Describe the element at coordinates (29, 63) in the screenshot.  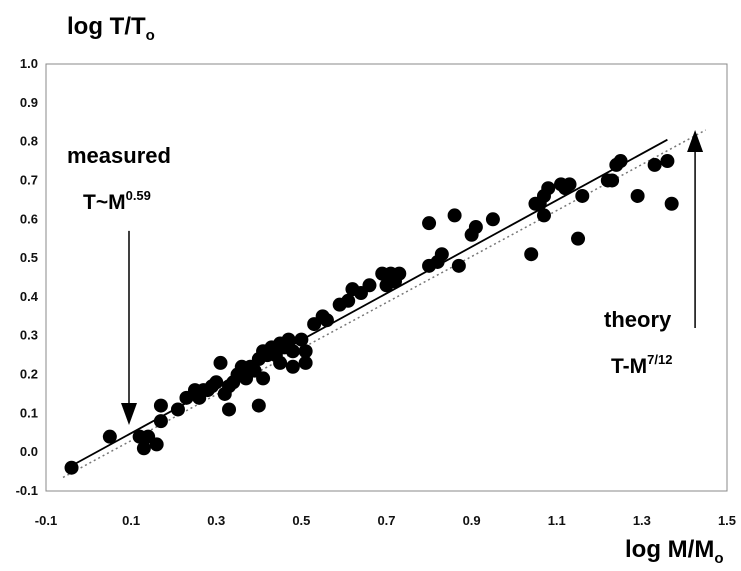
I see `y-tick-label: 1.0` at that location.